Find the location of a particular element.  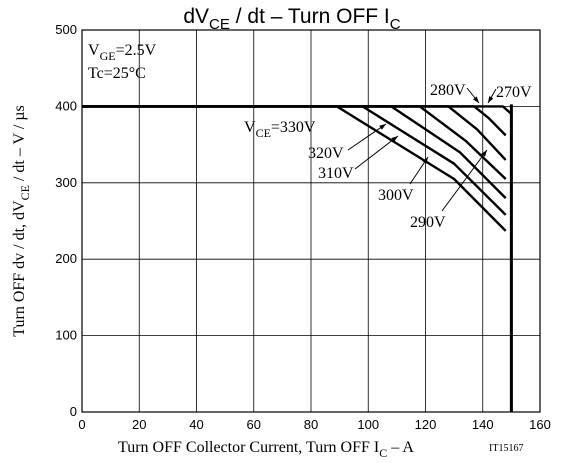

conditions: VGE=2.5V Tc=25°C is located at coordinates (122, 62).